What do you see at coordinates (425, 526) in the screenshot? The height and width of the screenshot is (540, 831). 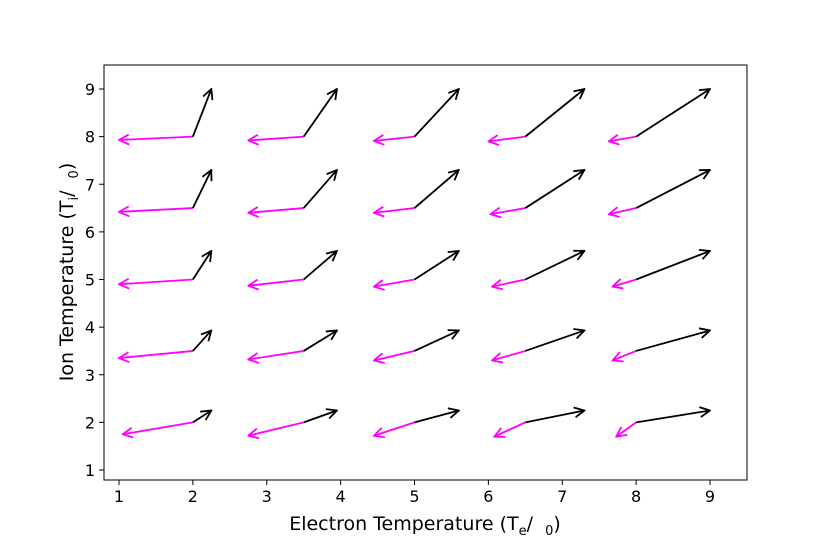 I see `x-axis-label: Electron Temperature (Te/ 0)` at bounding box center [425, 526].